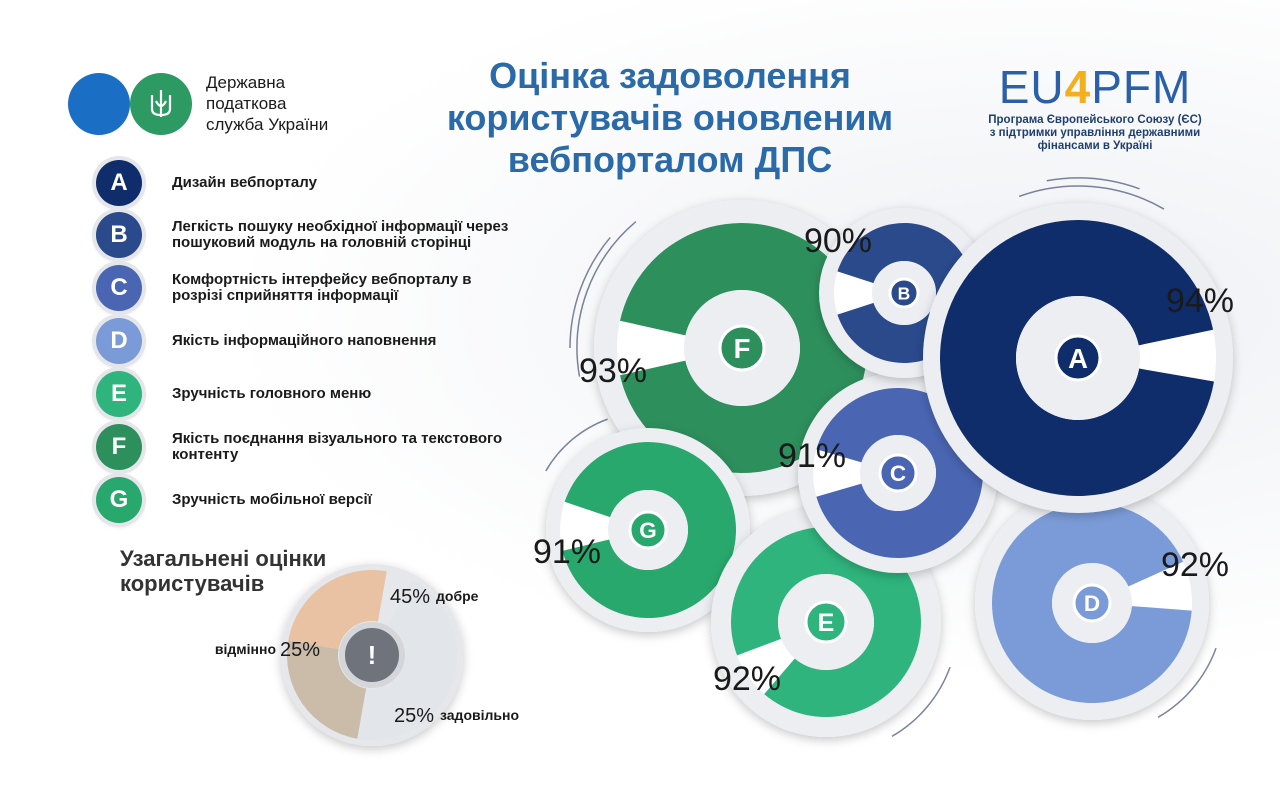 This screenshot has width=1280, height=785. Describe the element at coordinates (1141, 87) in the screenshot. I see `mark-pfm: PFM` at that location.